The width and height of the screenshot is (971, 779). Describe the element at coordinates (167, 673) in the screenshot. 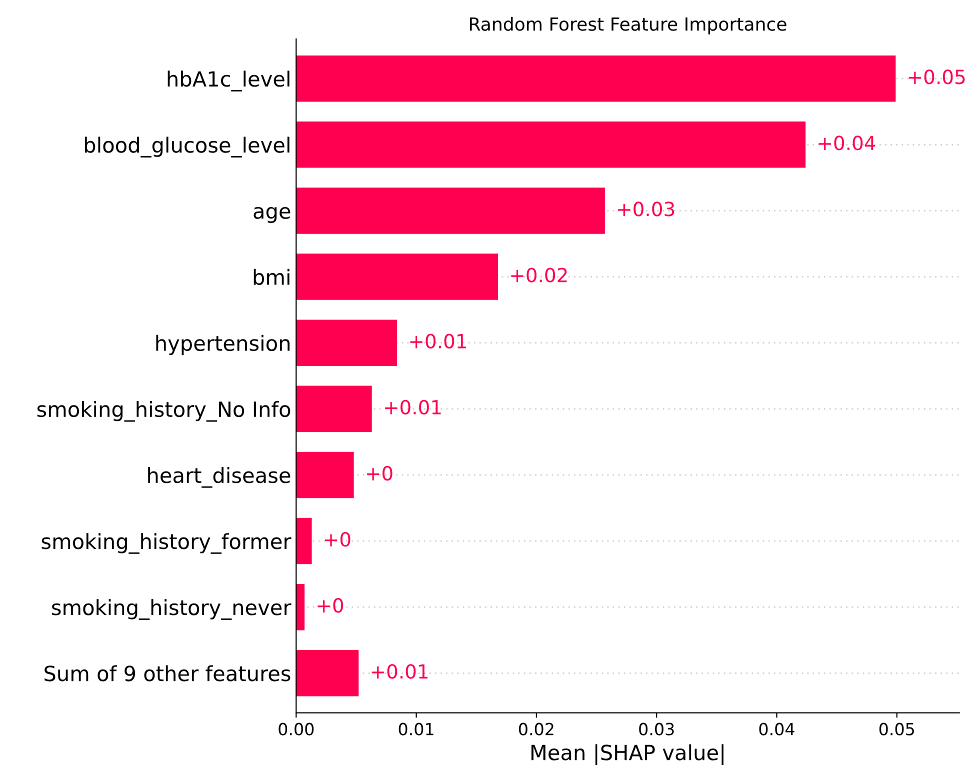

I see `y-tick-label: Sum of 9 other features` at that location.